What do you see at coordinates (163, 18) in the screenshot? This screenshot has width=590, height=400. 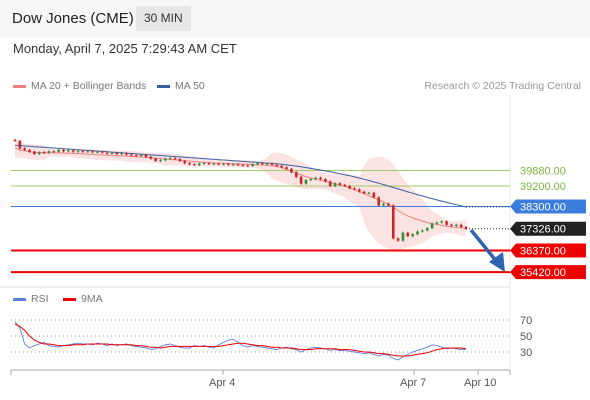 I see `timeframe-button: 30 MIN` at bounding box center [163, 18].